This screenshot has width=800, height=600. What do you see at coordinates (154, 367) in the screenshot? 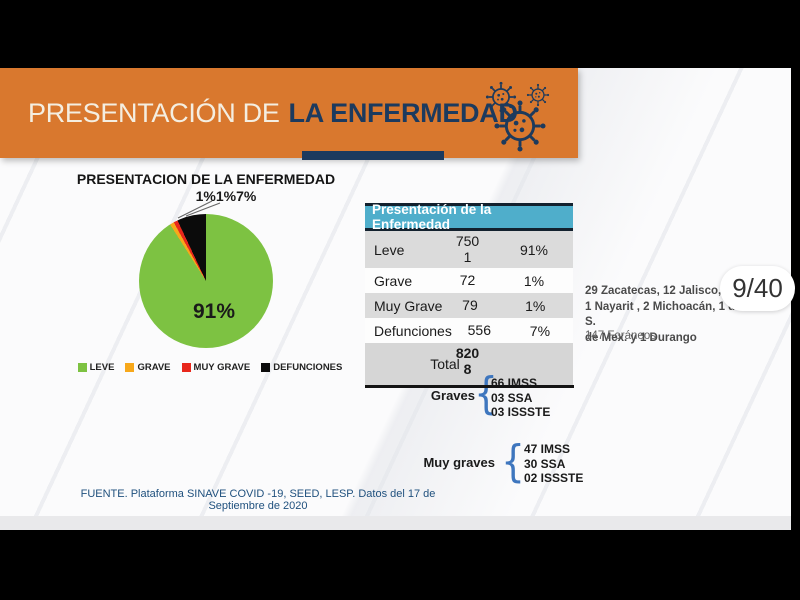
I see `legend-label: GRAVE` at bounding box center [154, 367].